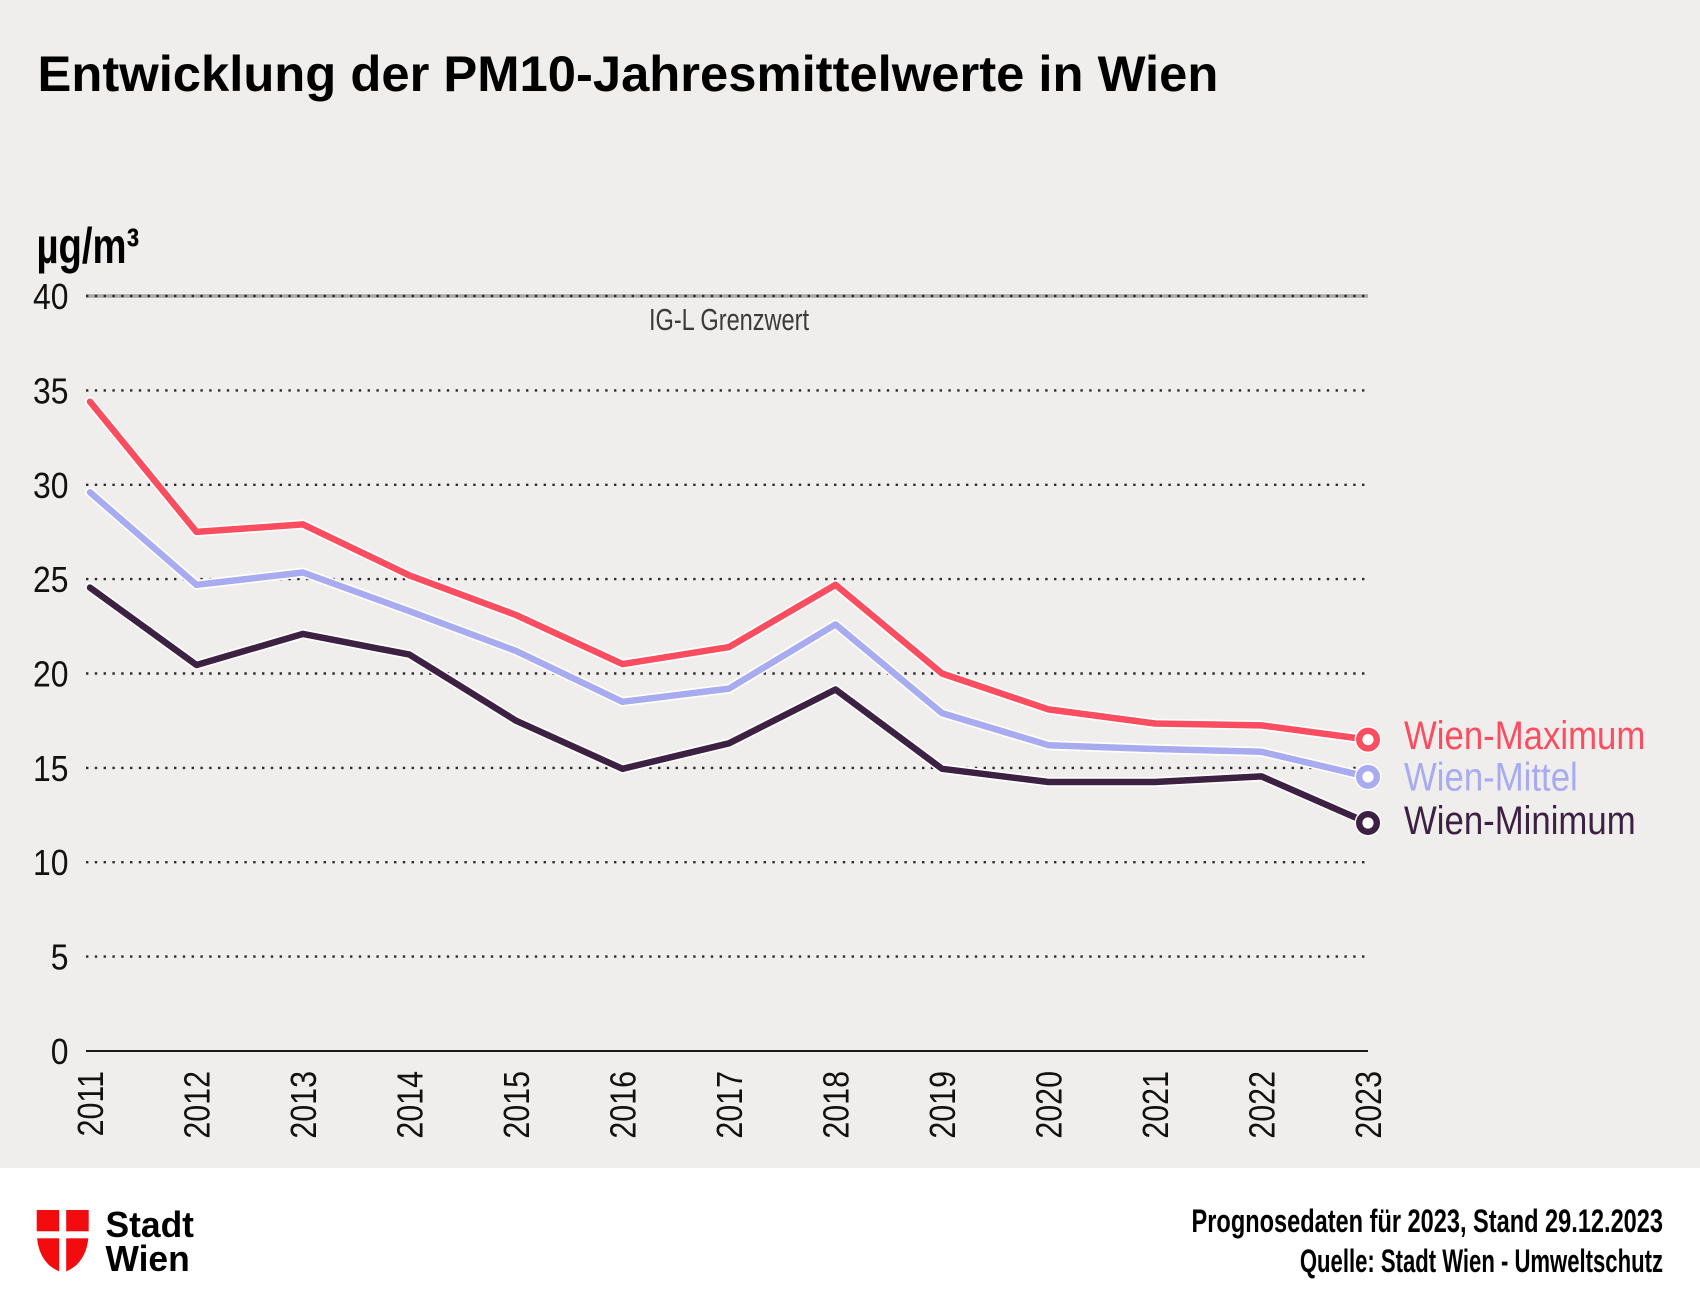 This screenshot has height=1314, width=1700. What do you see at coordinates (50, 297) in the screenshot?
I see `svg-text: 40` at bounding box center [50, 297].